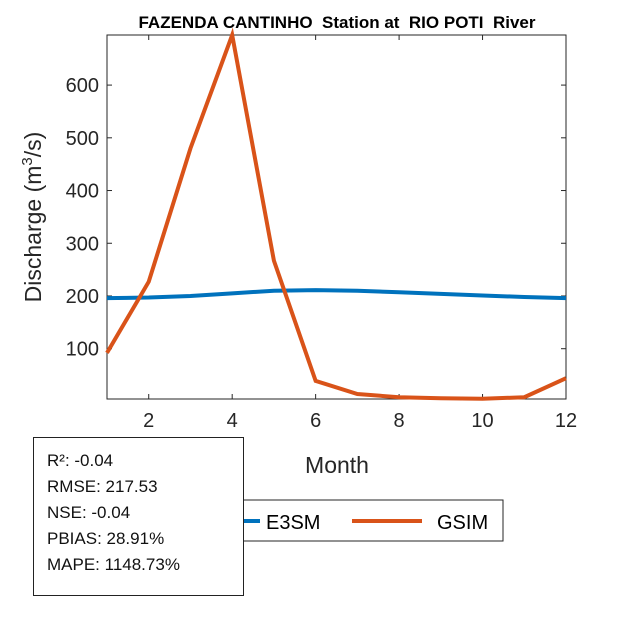  Describe the element at coordinates (337, 465) in the screenshot. I see `x-axis-label: Month` at that location.